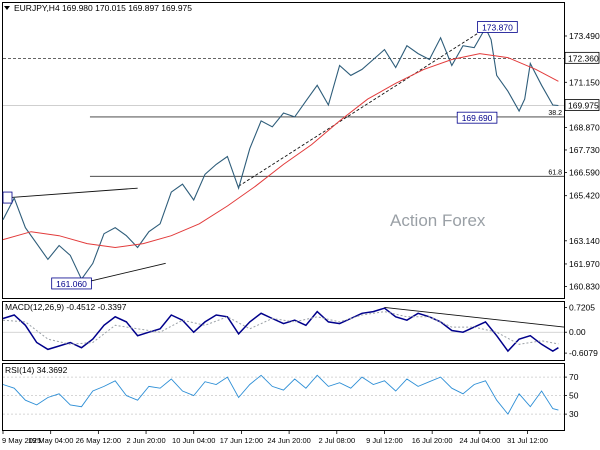 The width and height of the screenshot is (600, 450). I want to click on price-y-tick-label: 171.150, so click(584, 82).